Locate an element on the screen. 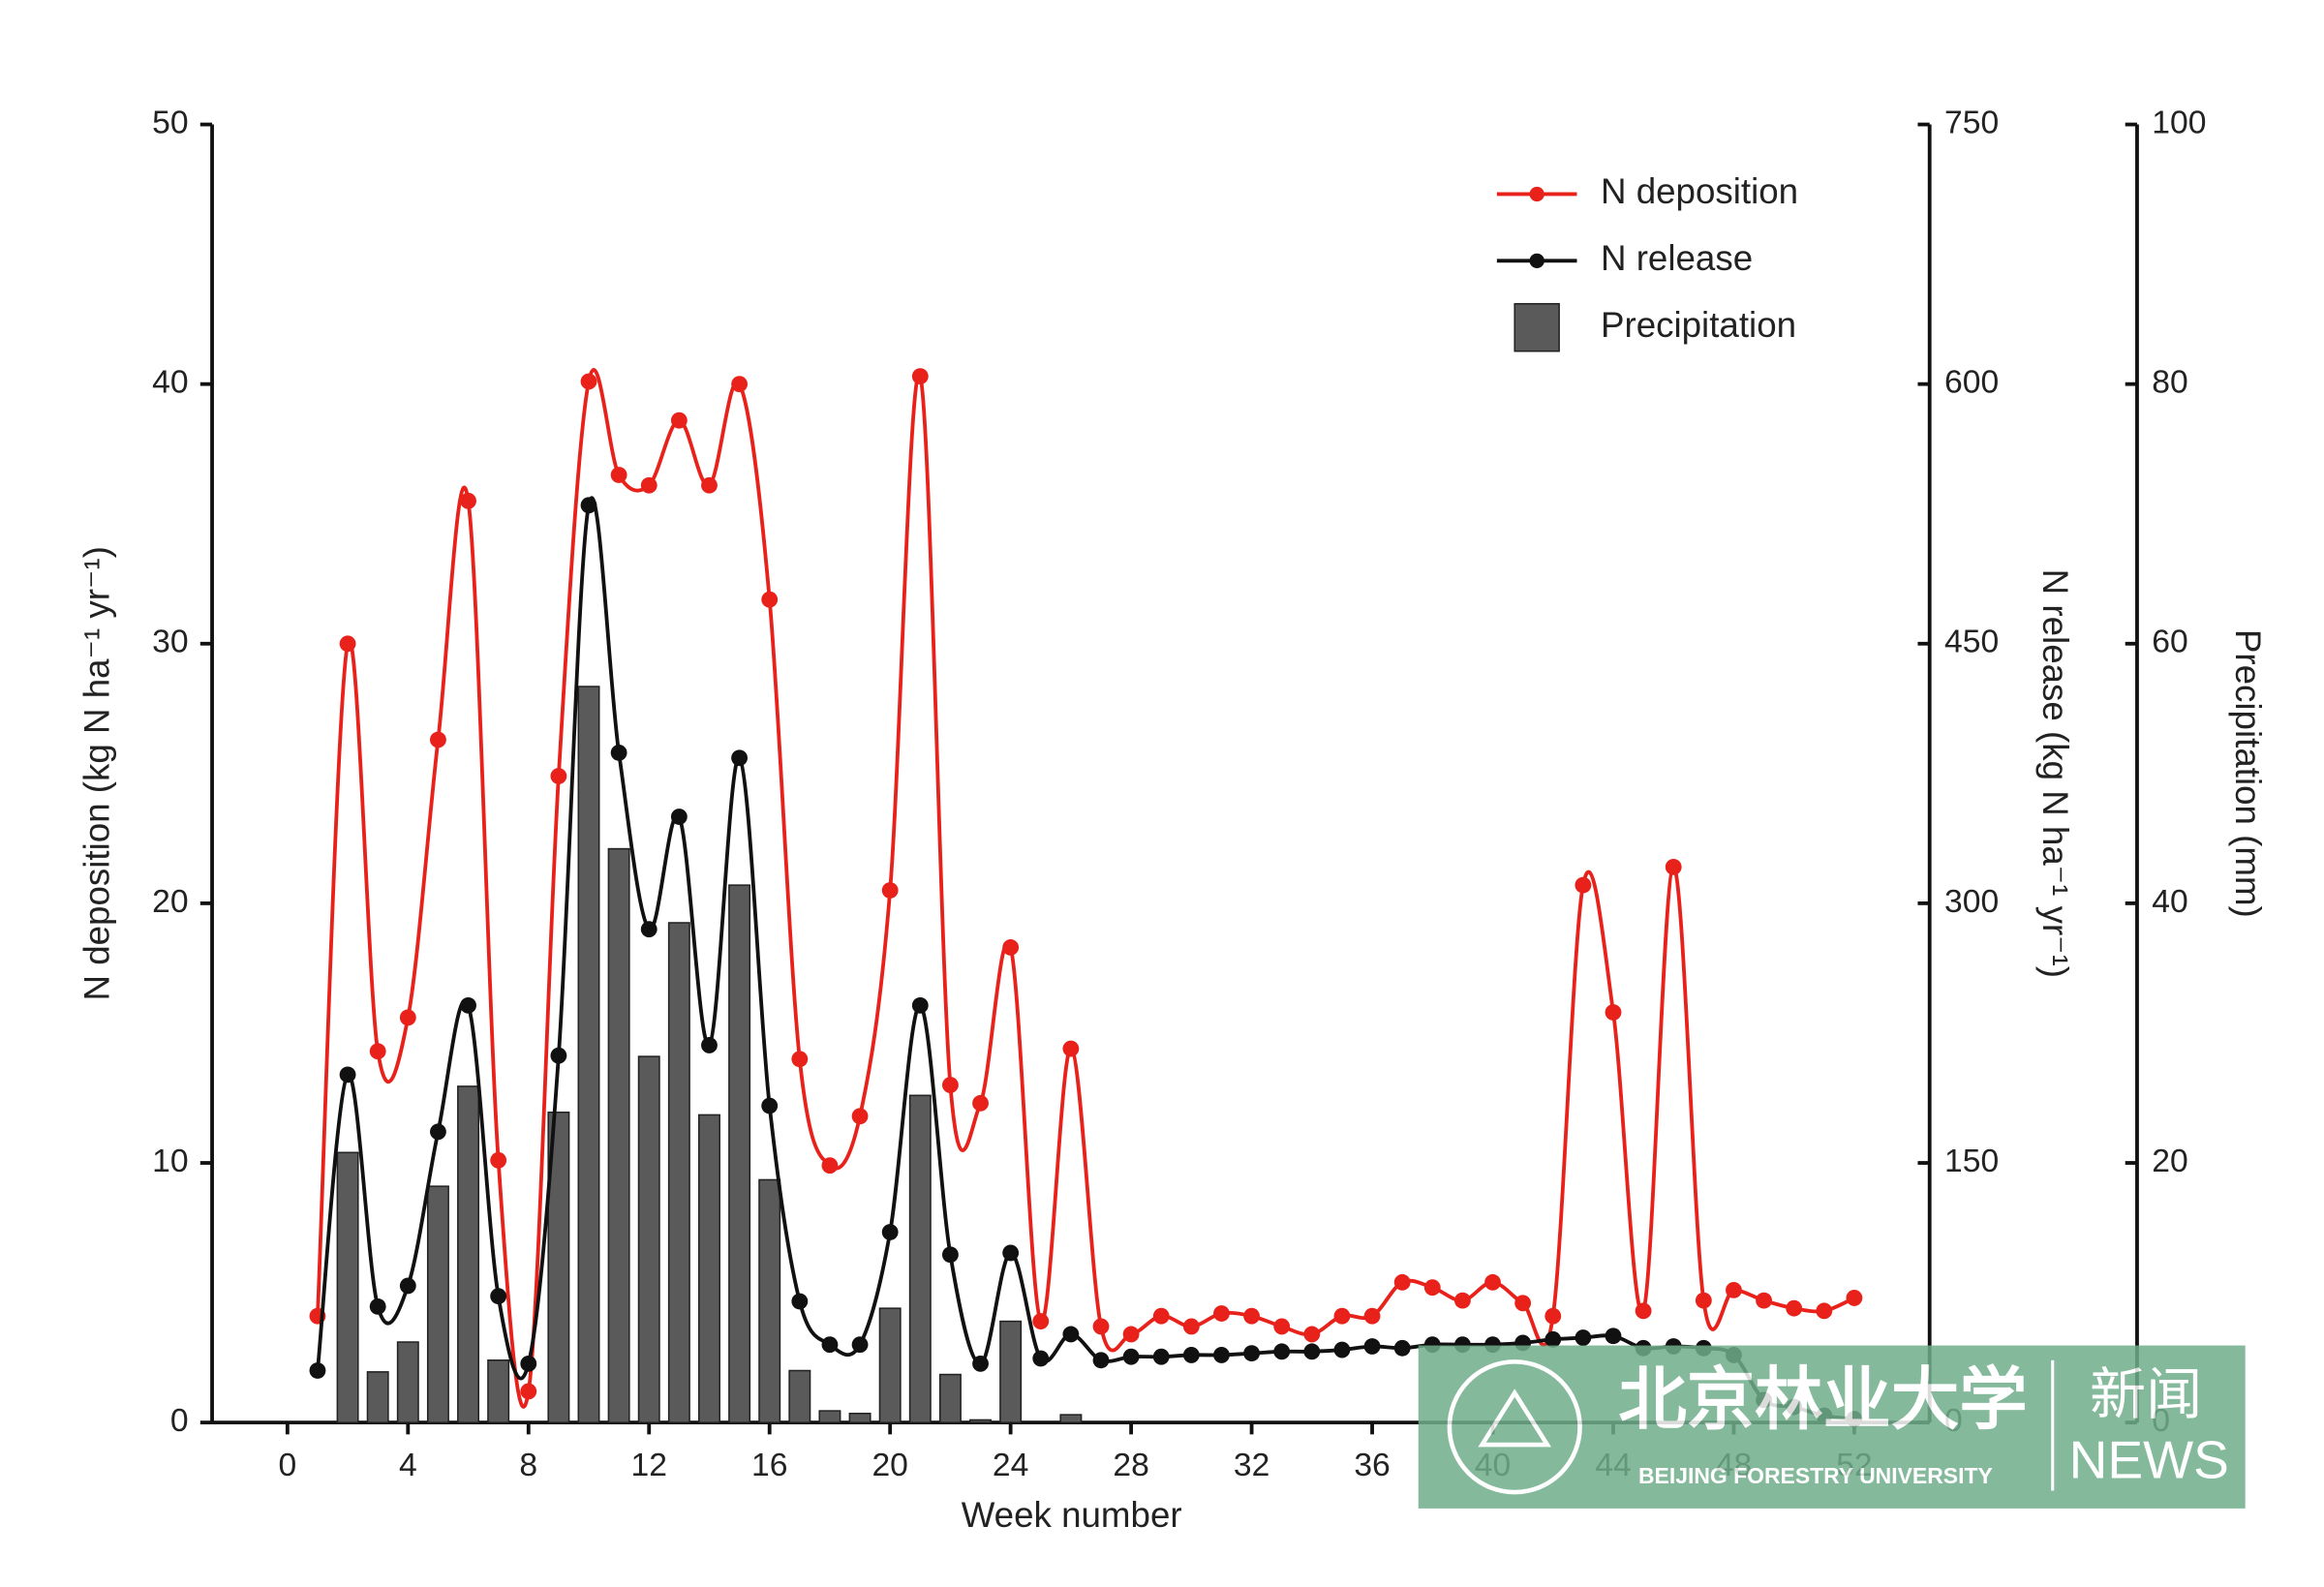 The width and height of the screenshot is (2324, 1587). y3-tick-label: 80 is located at coordinates (2169, 383).